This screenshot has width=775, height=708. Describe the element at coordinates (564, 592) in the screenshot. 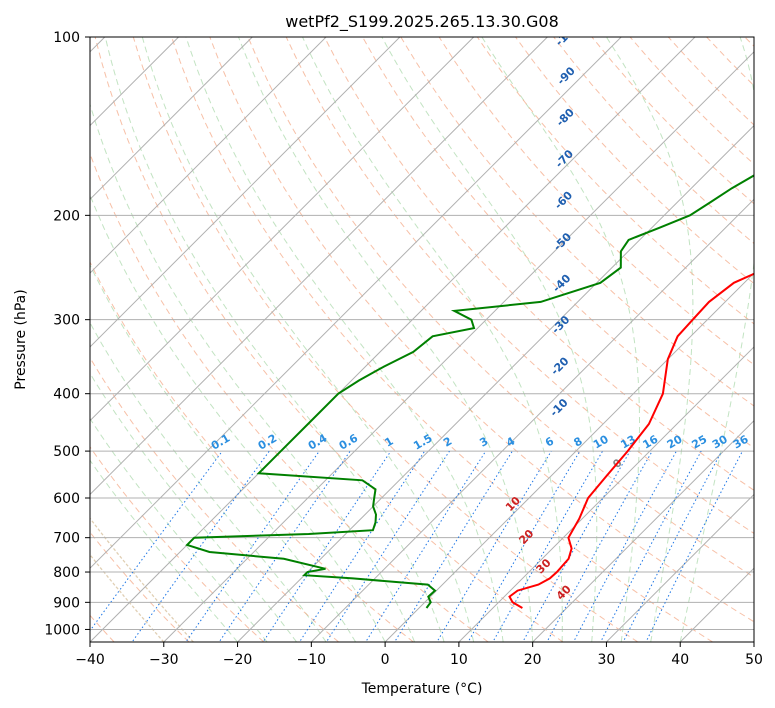

I see `isotherm-label: 40` at that location.